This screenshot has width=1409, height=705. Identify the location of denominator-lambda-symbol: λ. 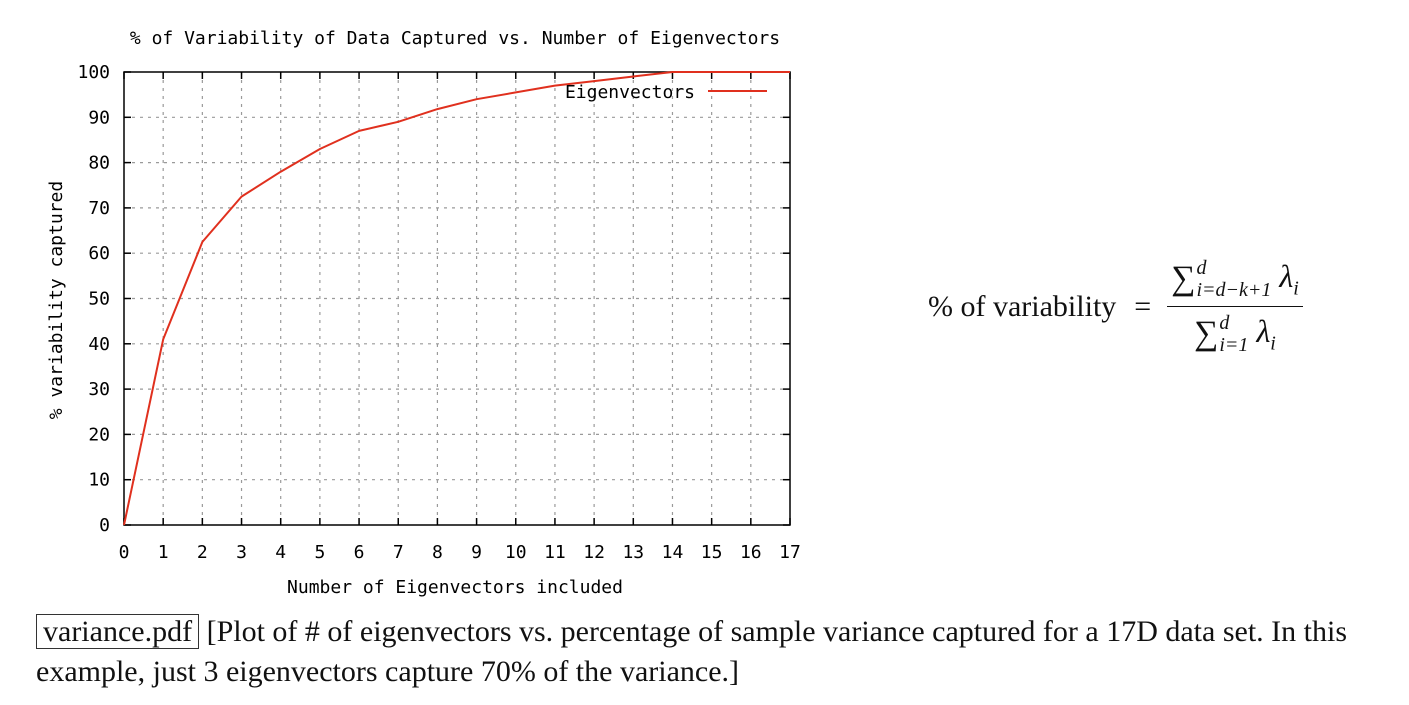
(1263, 330).